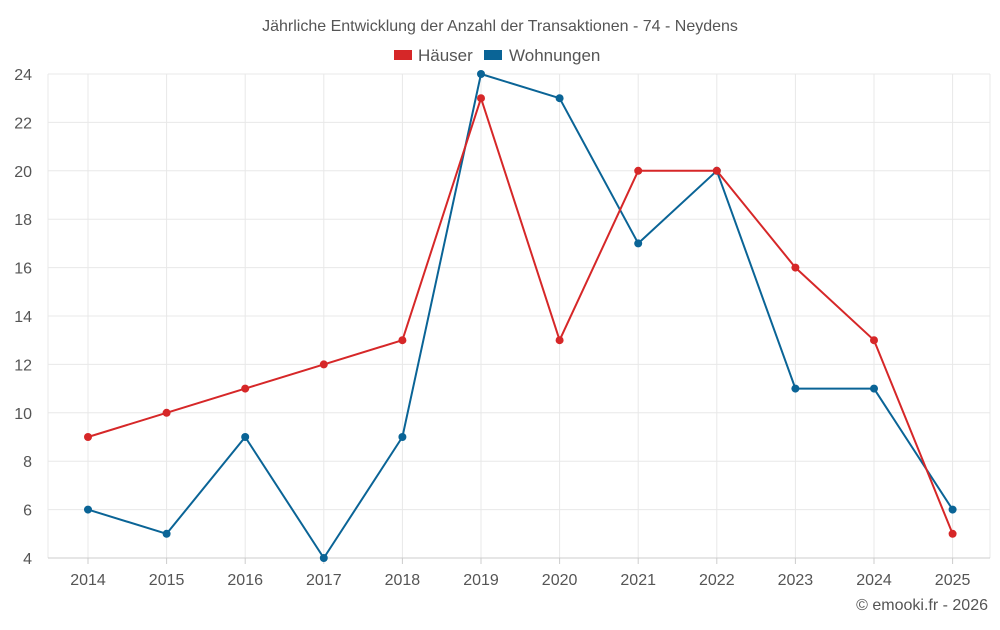  What do you see at coordinates (874, 580) in the screenshot?
I see `x-tick-label: 2024` at bounding box center [874, 580].